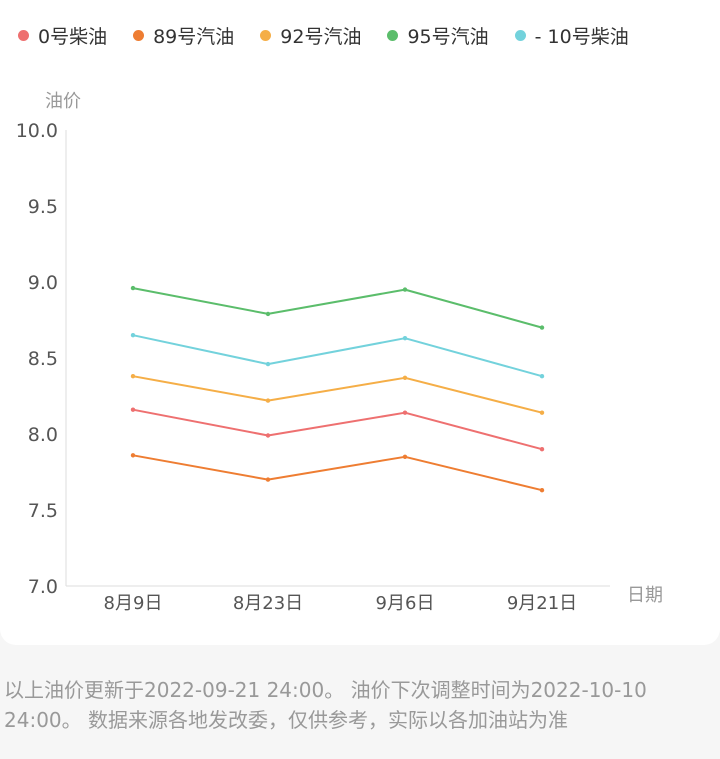 The height and width of the screenshot is (759, 720). Describe the element at coordinates (37, 131) in the screenshot. I see `y-tick-label: 10.0` at that location.